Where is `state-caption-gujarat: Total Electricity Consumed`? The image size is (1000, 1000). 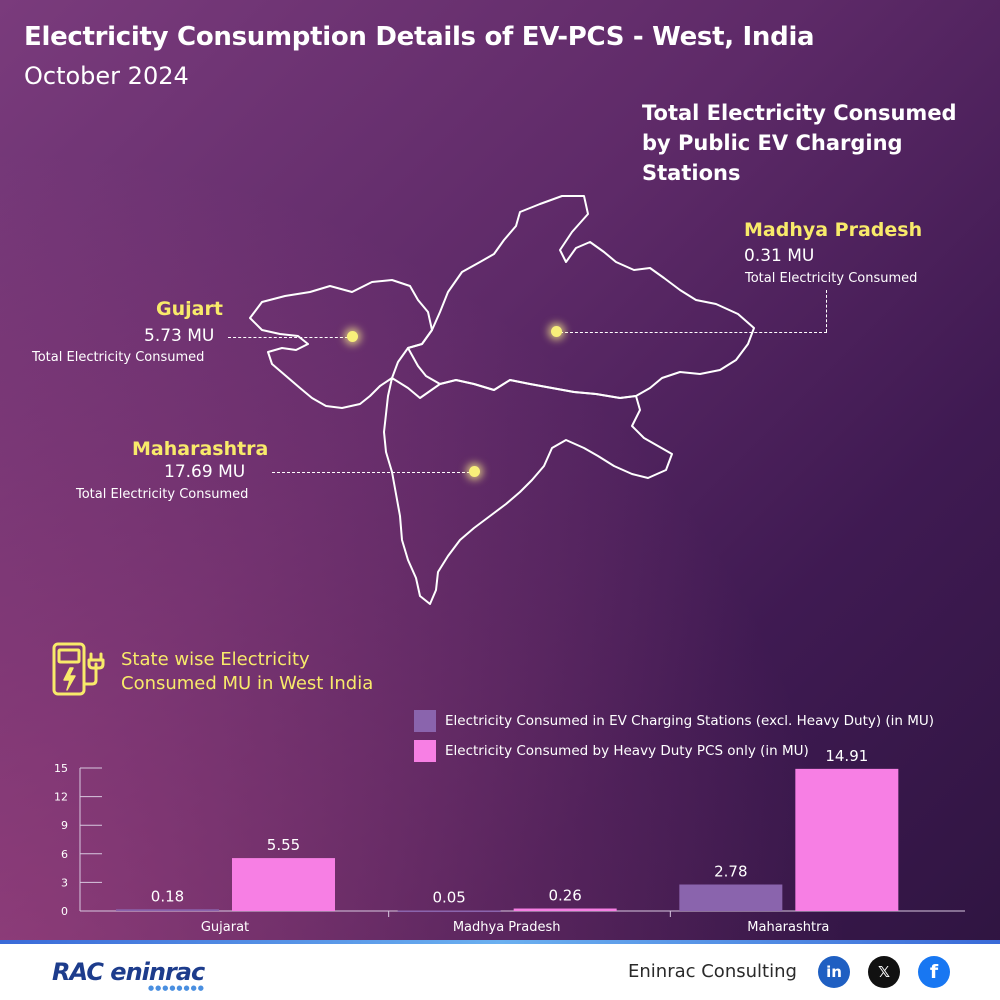 state-caption-gujarat: Total Electricity Consumed is located at coordinates (118, 357).